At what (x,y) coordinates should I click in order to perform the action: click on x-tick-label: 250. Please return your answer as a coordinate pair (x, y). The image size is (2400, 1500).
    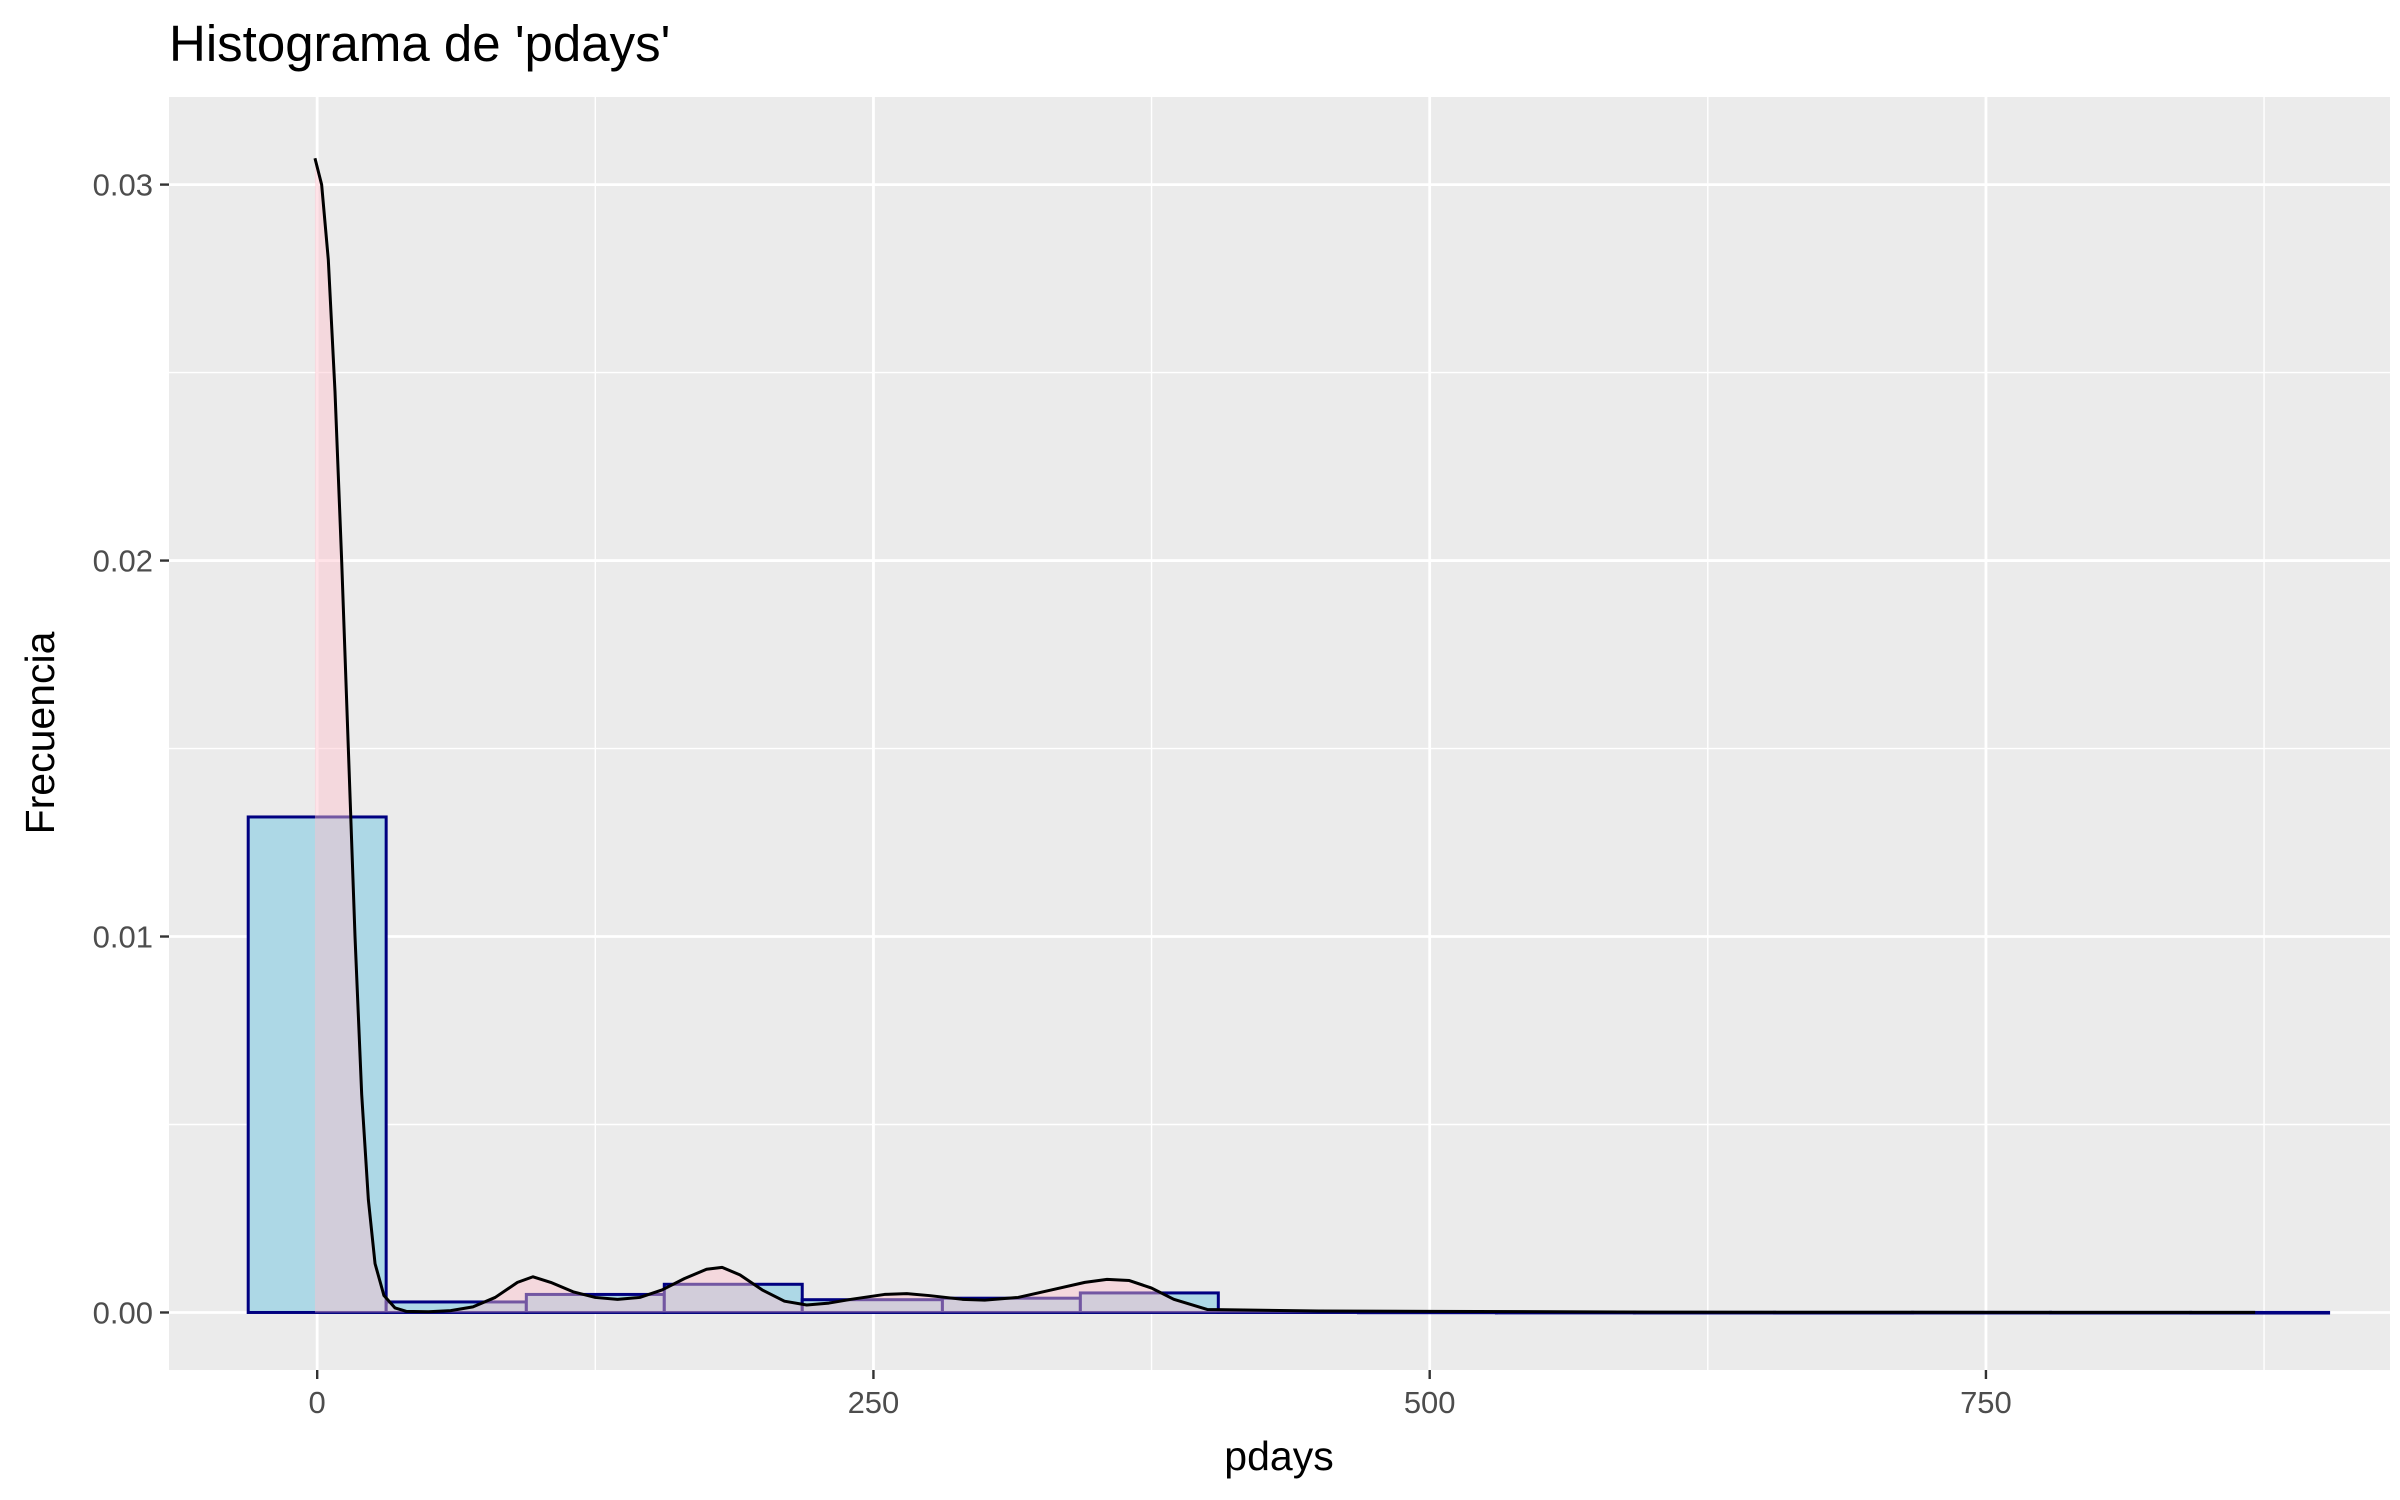
    Looking at the image, I should click on (874, 1402).